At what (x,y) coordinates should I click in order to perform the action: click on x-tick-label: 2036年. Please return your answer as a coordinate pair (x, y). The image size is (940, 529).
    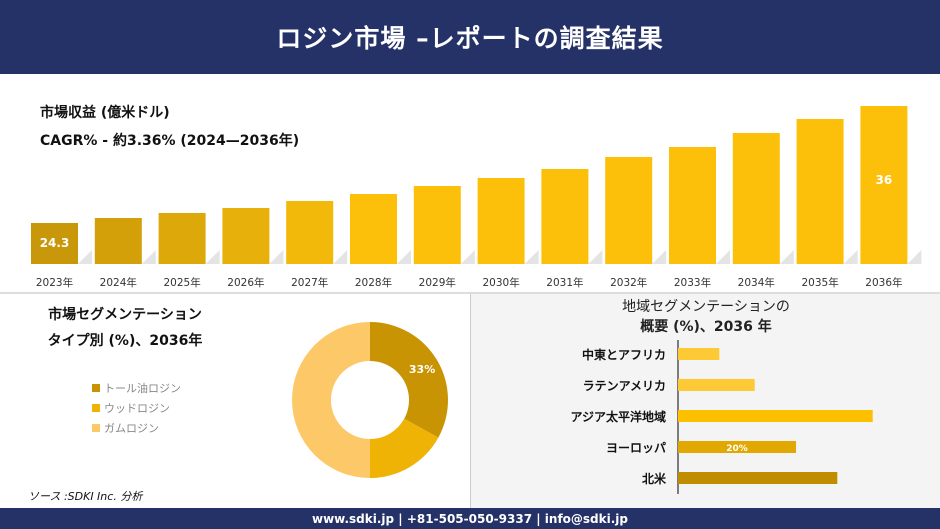
    Looking at the image, I should click on (883, 282).